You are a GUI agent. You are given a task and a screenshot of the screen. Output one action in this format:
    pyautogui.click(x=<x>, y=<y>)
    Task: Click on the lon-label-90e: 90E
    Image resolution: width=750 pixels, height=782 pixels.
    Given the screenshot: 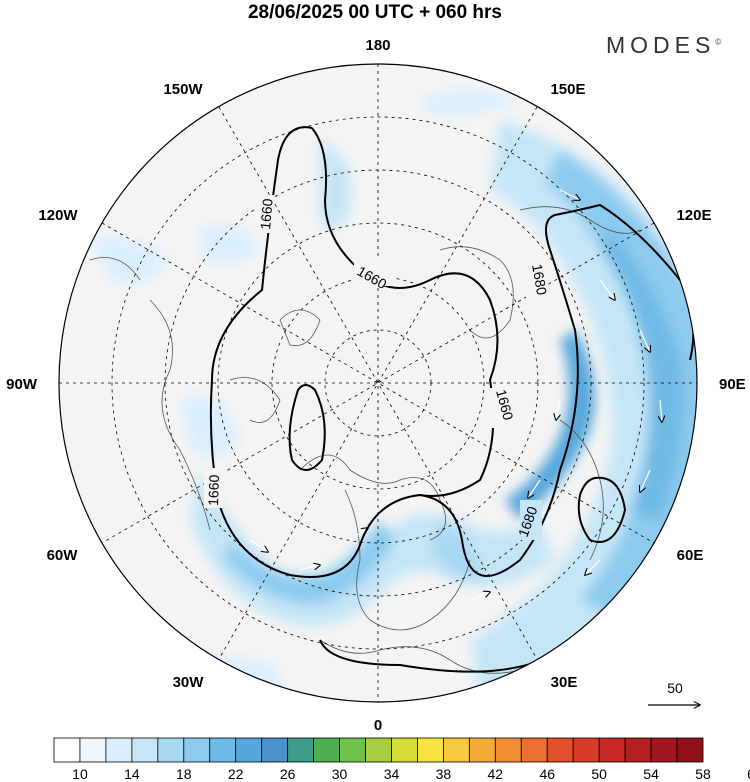 What is the action you would take?
    pyautogui.click(x=732, y=384)
    